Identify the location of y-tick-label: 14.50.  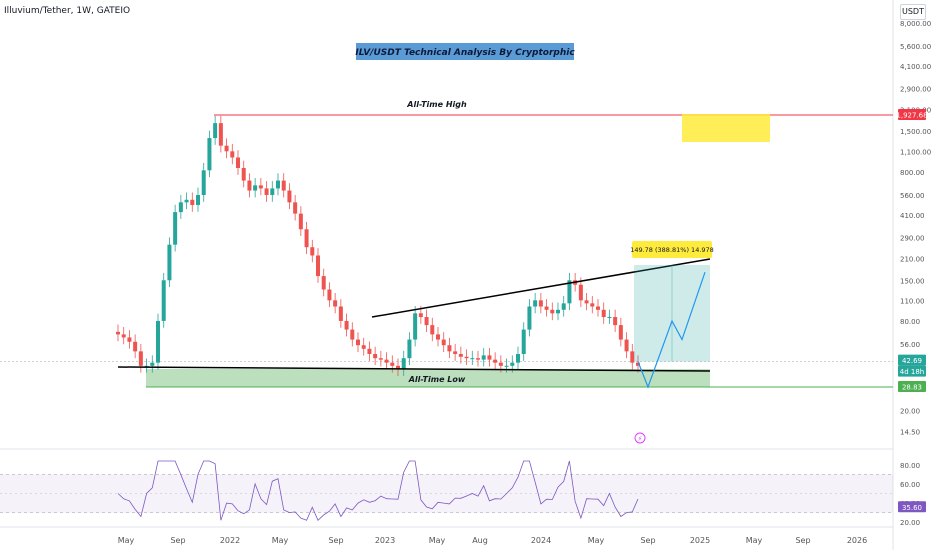
(910, 432).